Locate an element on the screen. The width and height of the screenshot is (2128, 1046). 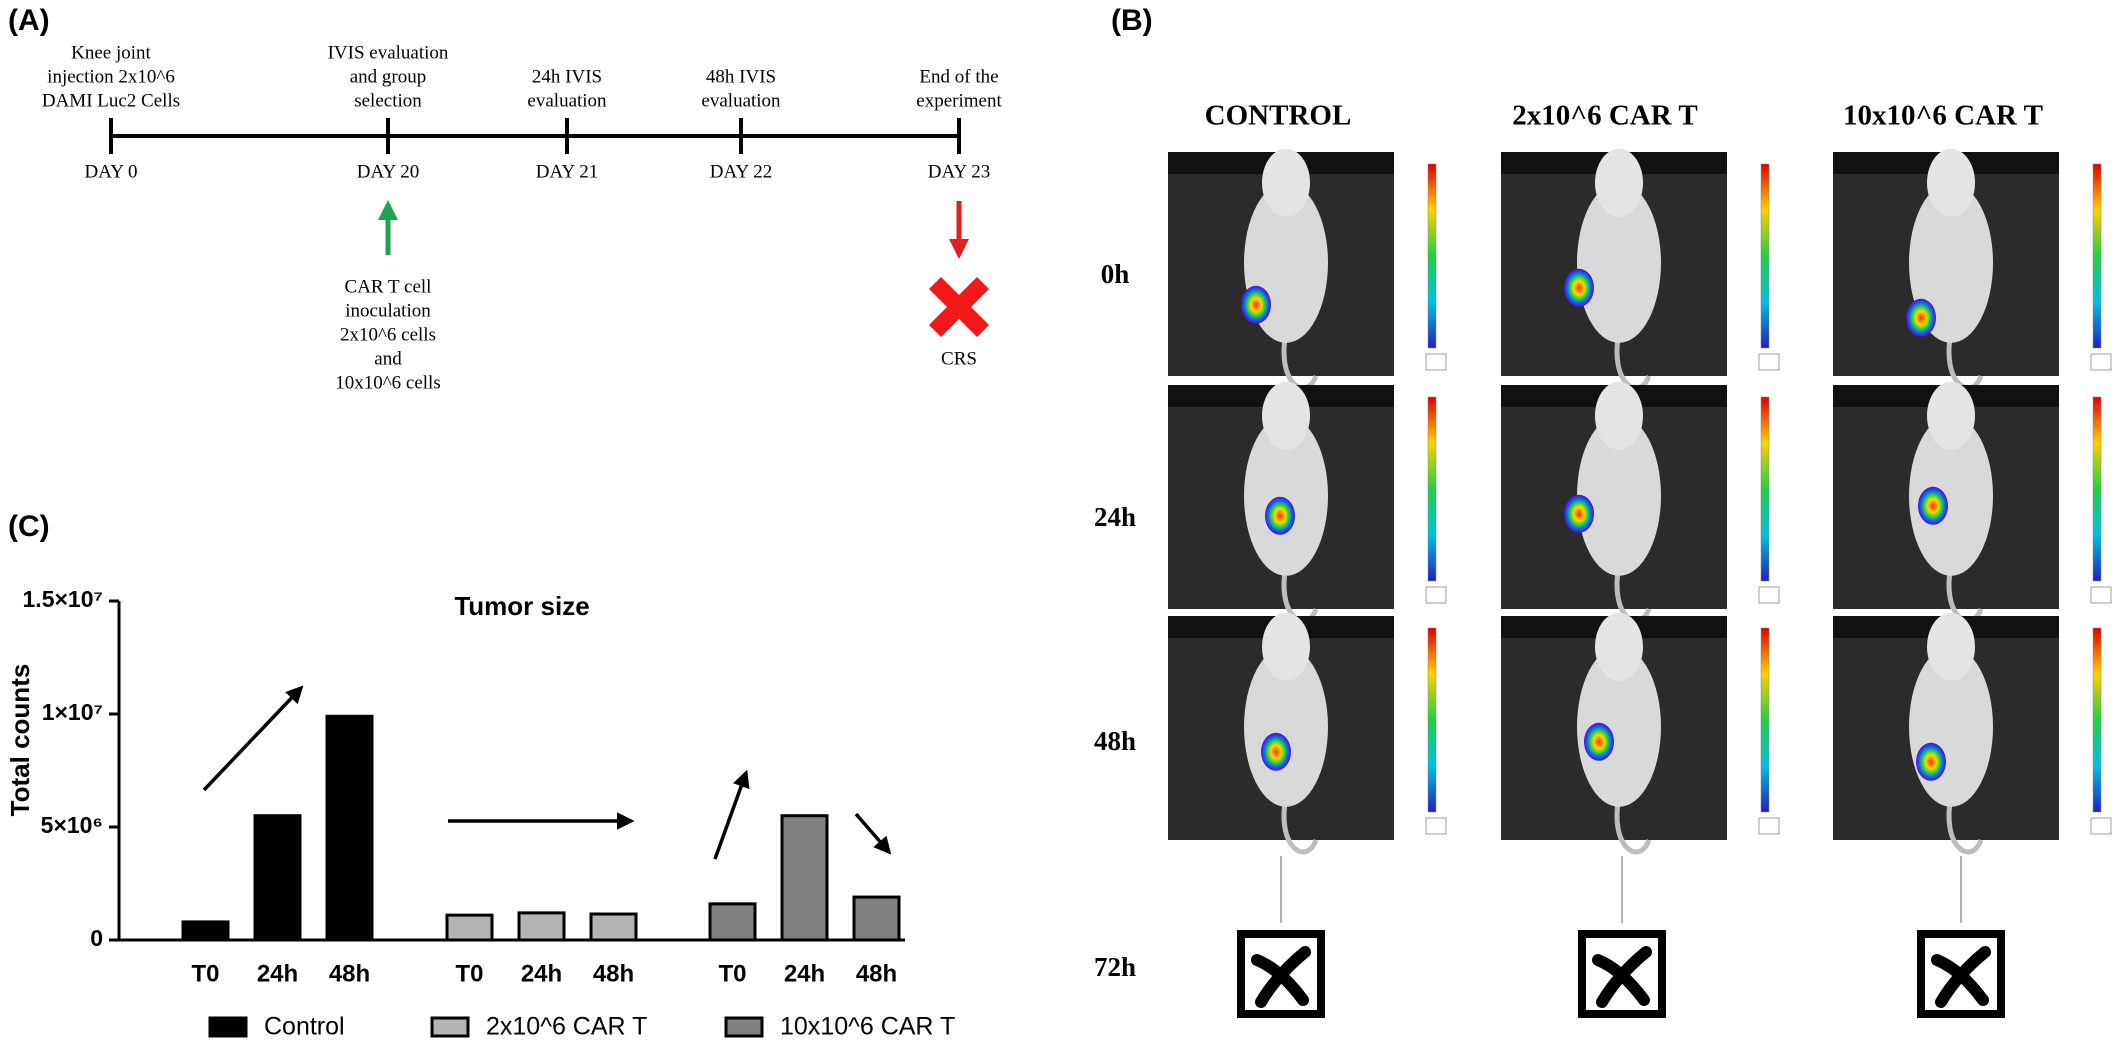
inoculation-label: inoculation is located at coordinates (388, 310).